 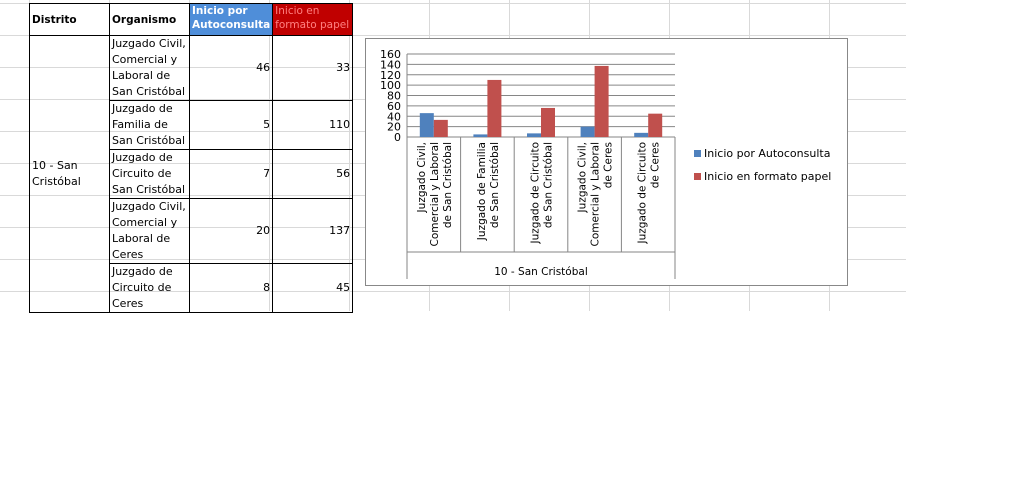 I want to click on legend-swatch-autoconsulta, so click(x=697, y=153).